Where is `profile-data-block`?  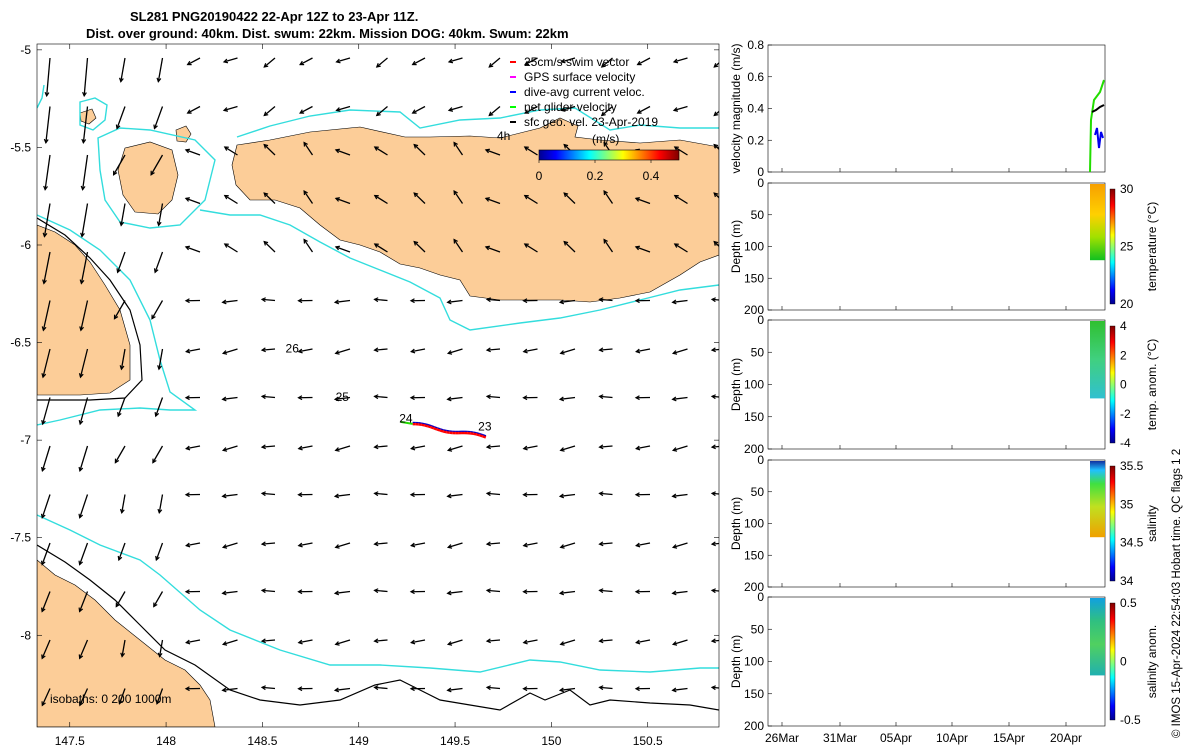
profile-data-block is located at coordinates (1097, 360).